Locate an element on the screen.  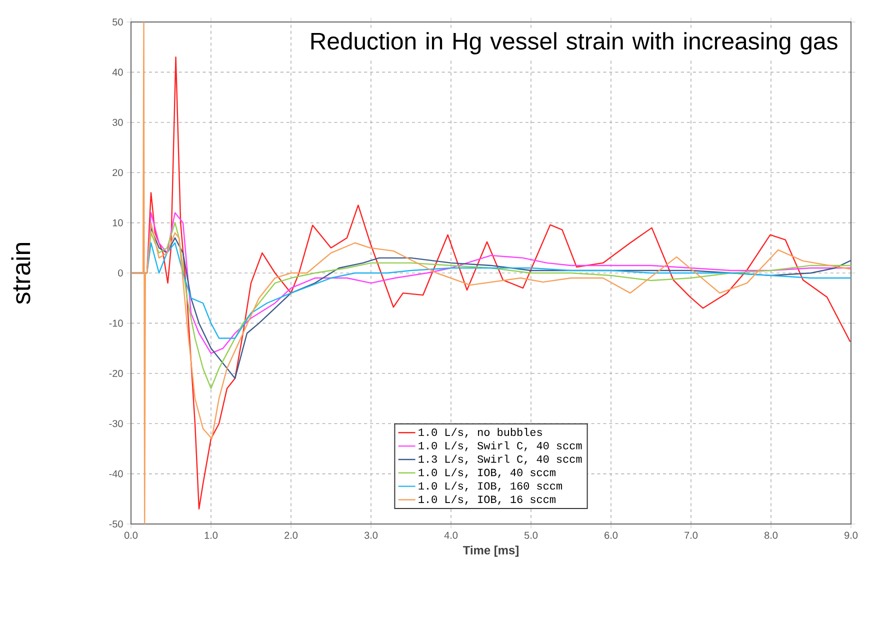
x-tick-label: 7.0 is located at coordinates (691, 535).